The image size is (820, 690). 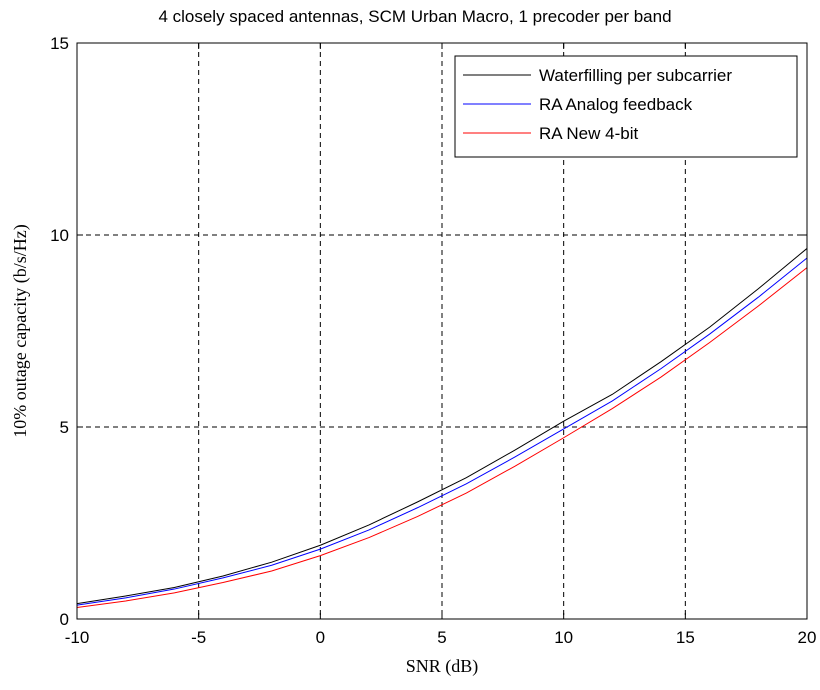 What do you see at coordinates (563, 637) in the screenshot?
I see `x-tick-label: 10` at bounding box center [563, 637].